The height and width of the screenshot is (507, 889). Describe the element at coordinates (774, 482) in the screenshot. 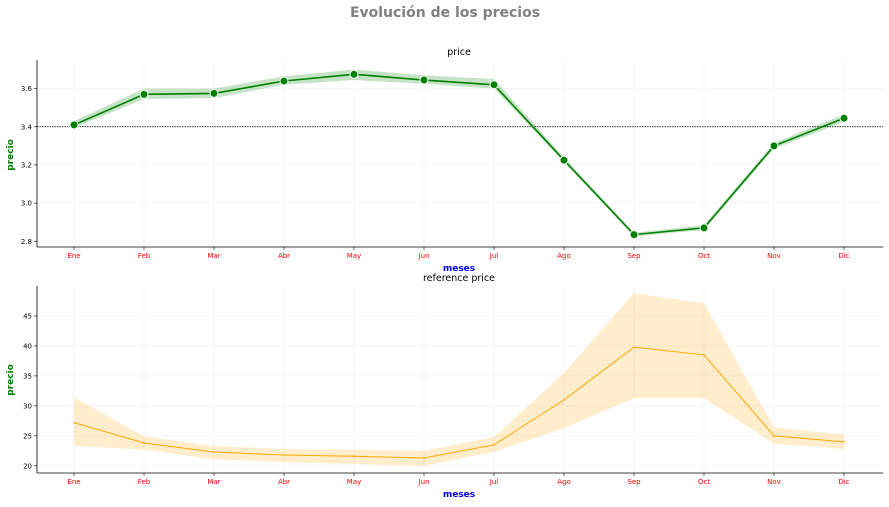

I see `reference-price-x-tick-label-nov: Nov` at that location.